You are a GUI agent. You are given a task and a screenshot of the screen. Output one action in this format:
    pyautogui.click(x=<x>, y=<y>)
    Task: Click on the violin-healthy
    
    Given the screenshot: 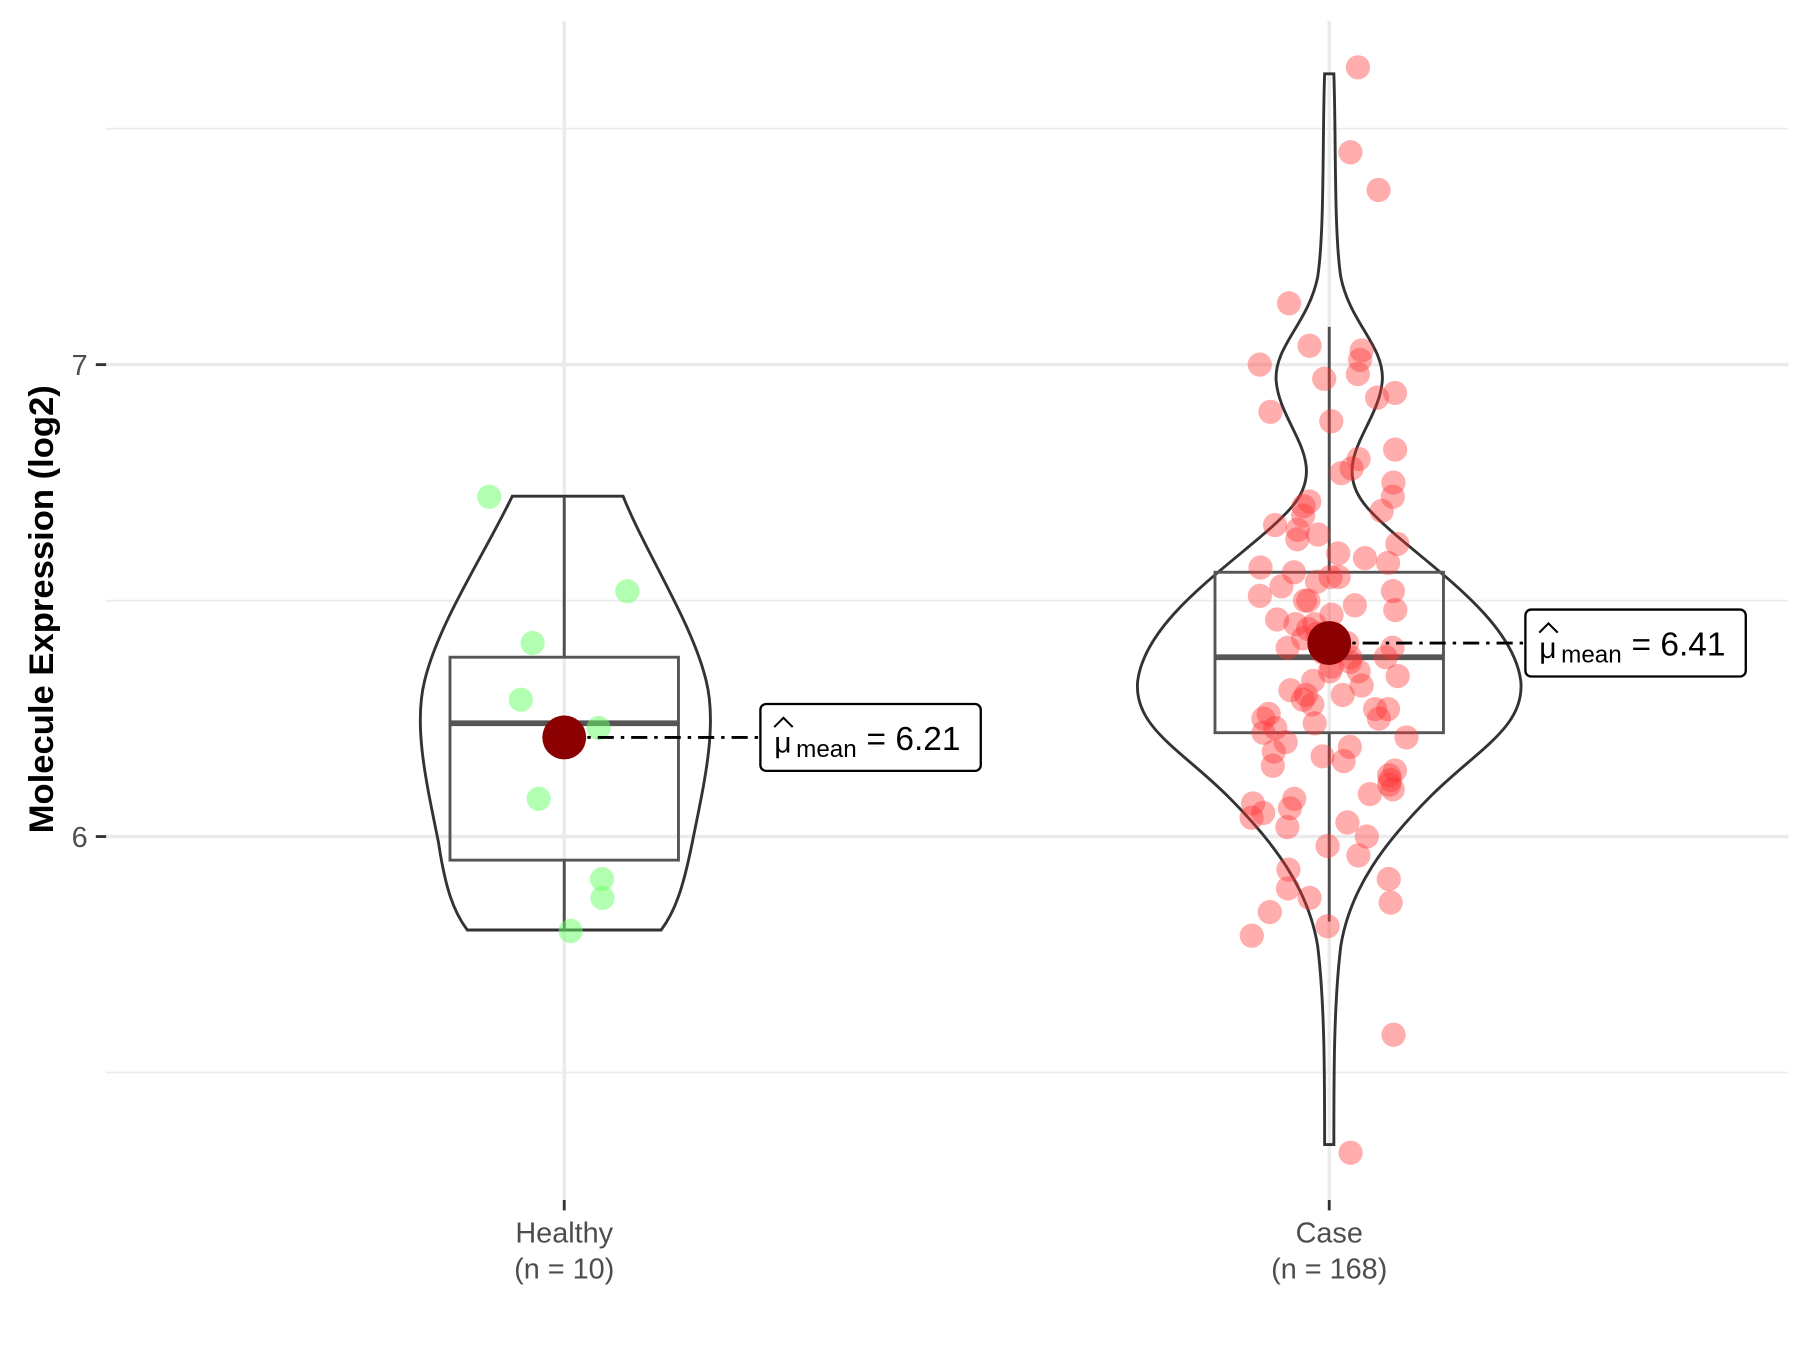 What is the action you would take?
    pyautogui.click(x=565, y=713)
    